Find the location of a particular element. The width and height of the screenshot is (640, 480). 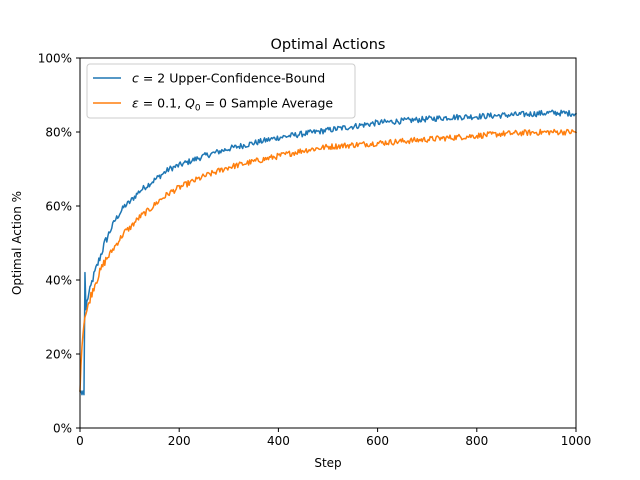

x-tick-label: 200 is located at coordinates (179, 441).